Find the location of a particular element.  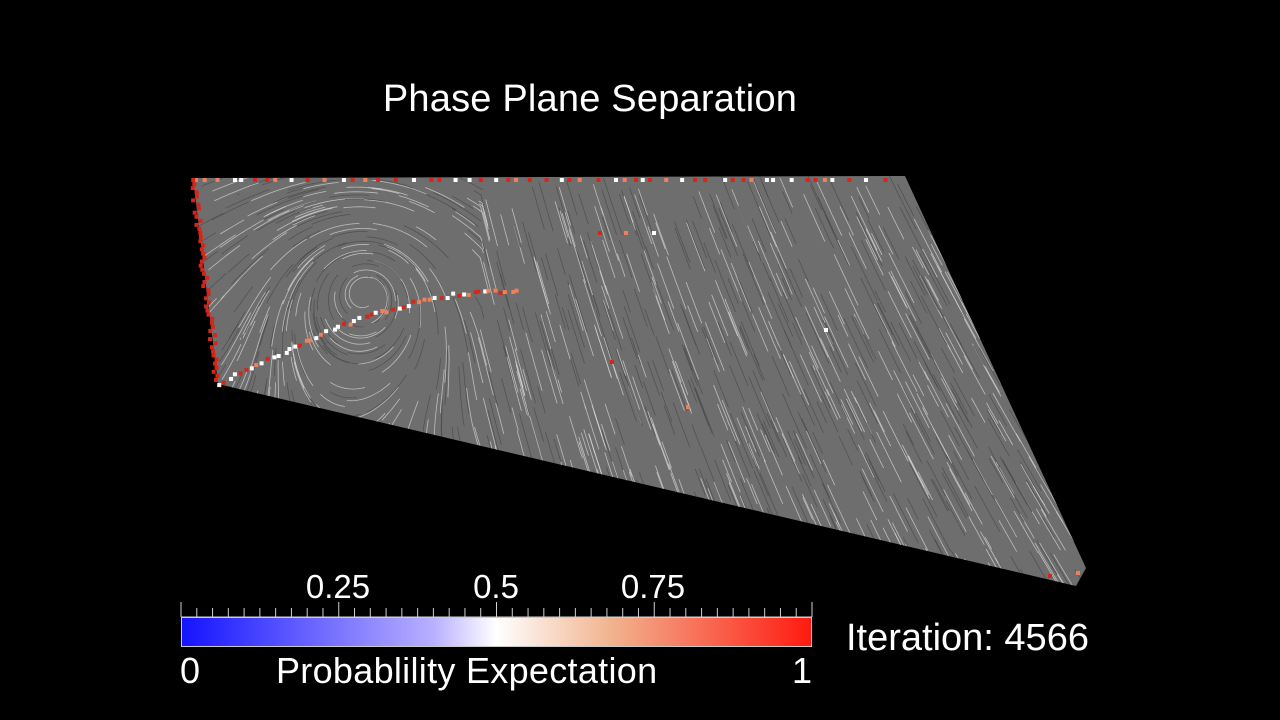

colorbar-min-label: 0 is located at coordinates (190, 670).